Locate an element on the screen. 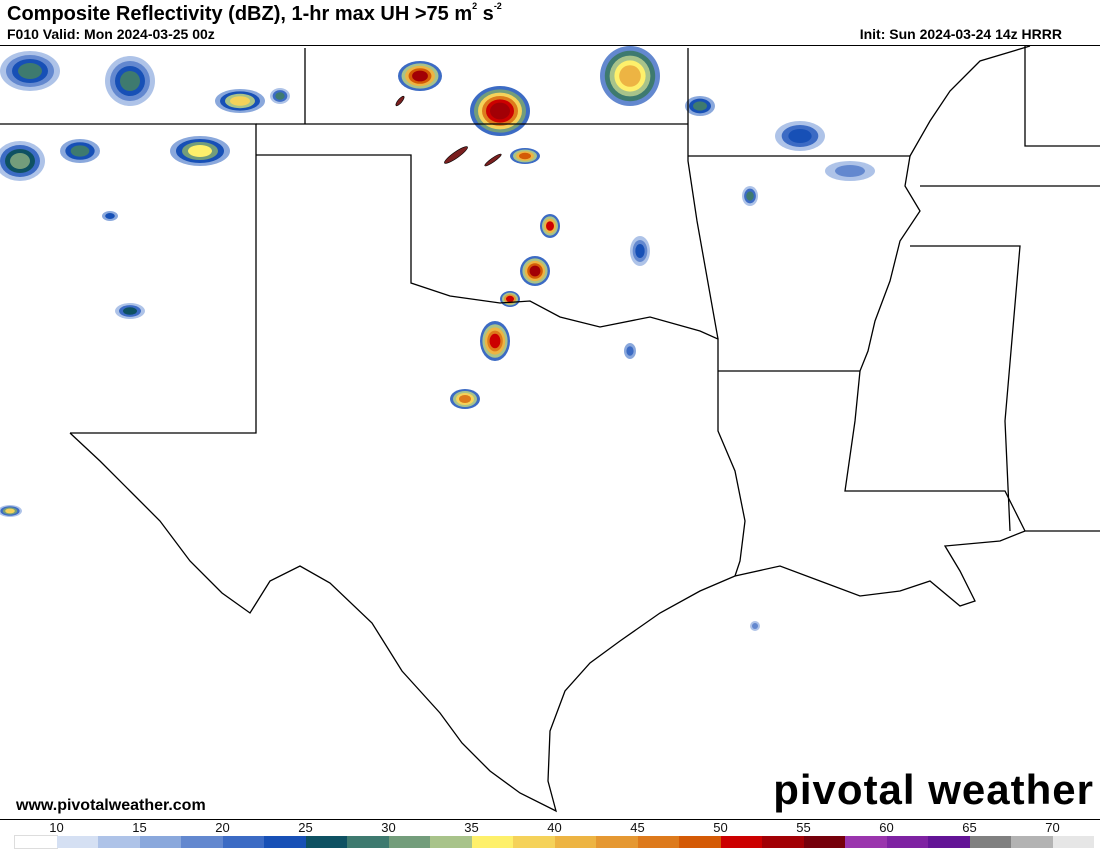  website-label: www.pivotalweather.com is located at coordinates (111, 805).